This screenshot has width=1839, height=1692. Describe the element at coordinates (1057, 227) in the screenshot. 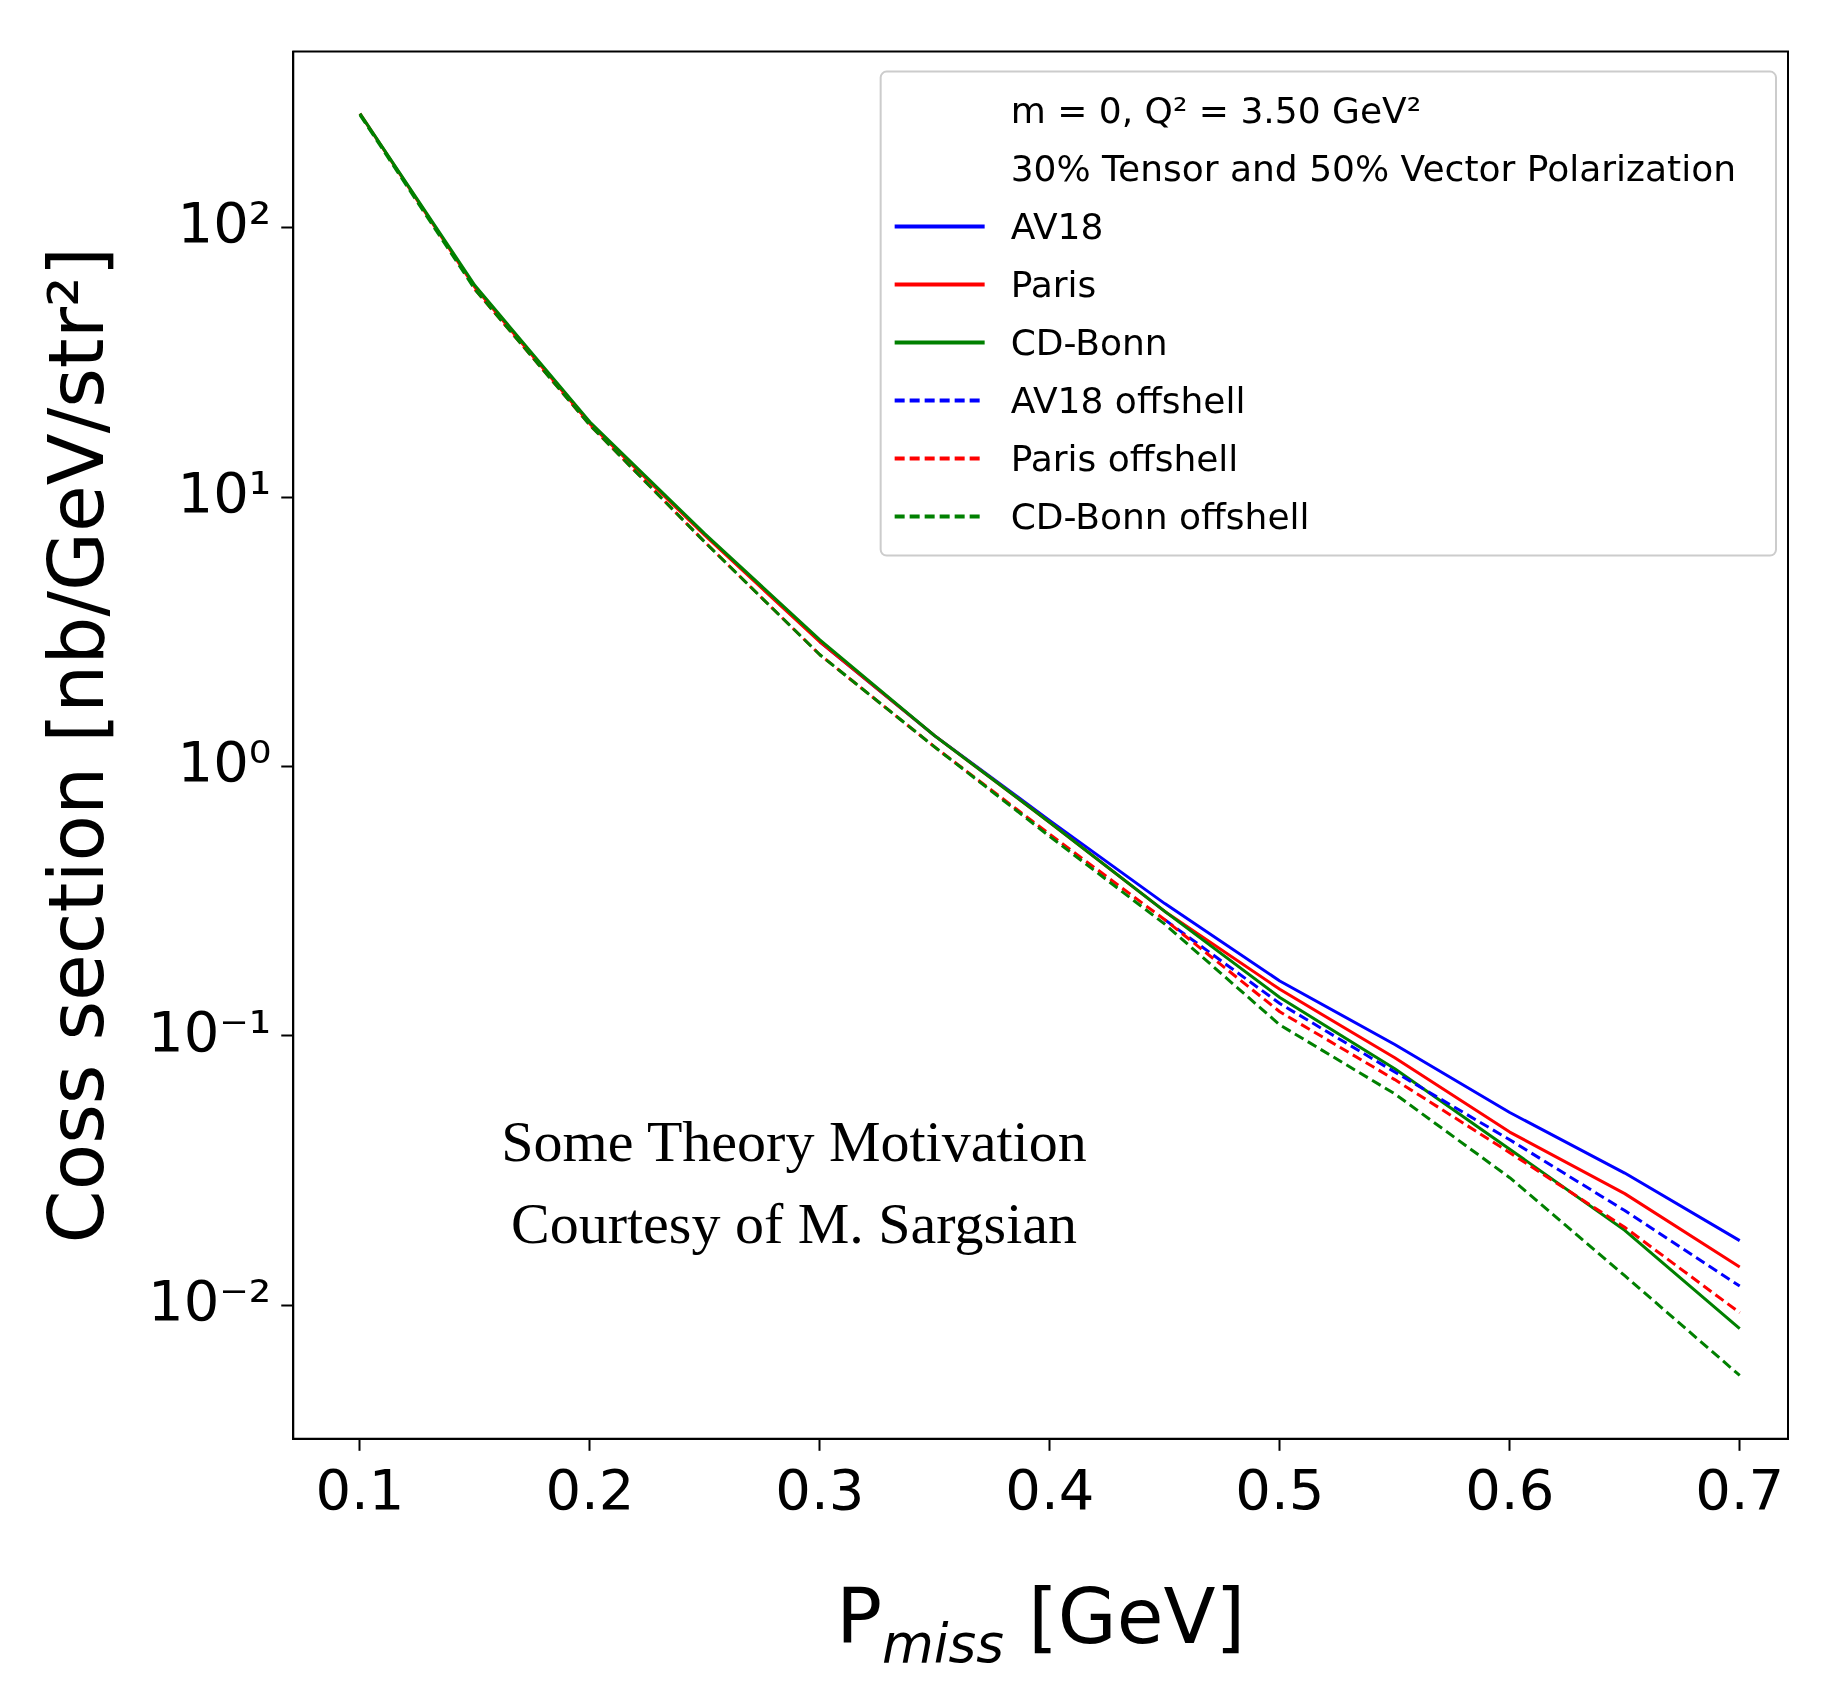

I see `legend-label: AV18` at that location.